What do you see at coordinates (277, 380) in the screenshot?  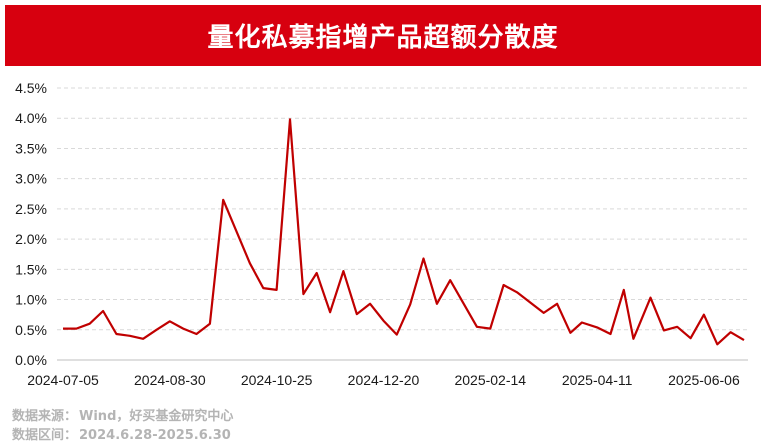 I see `x-tick-label: 2024-10-25` at bounding box center [277, 380].